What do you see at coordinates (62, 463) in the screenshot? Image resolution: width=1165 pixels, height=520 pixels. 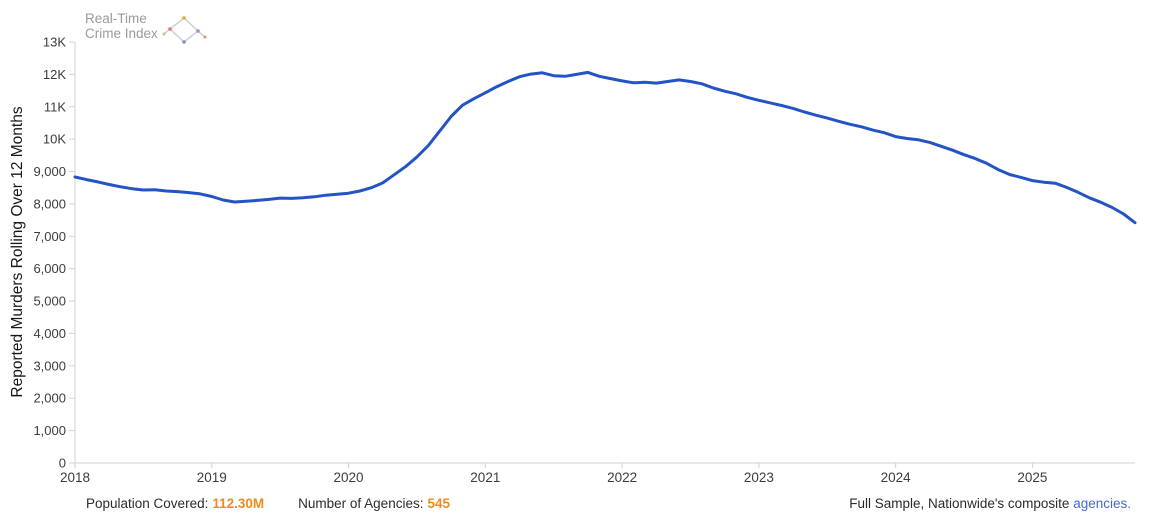 I see `y-tick-label: 0` at bounding box center [62, 463].